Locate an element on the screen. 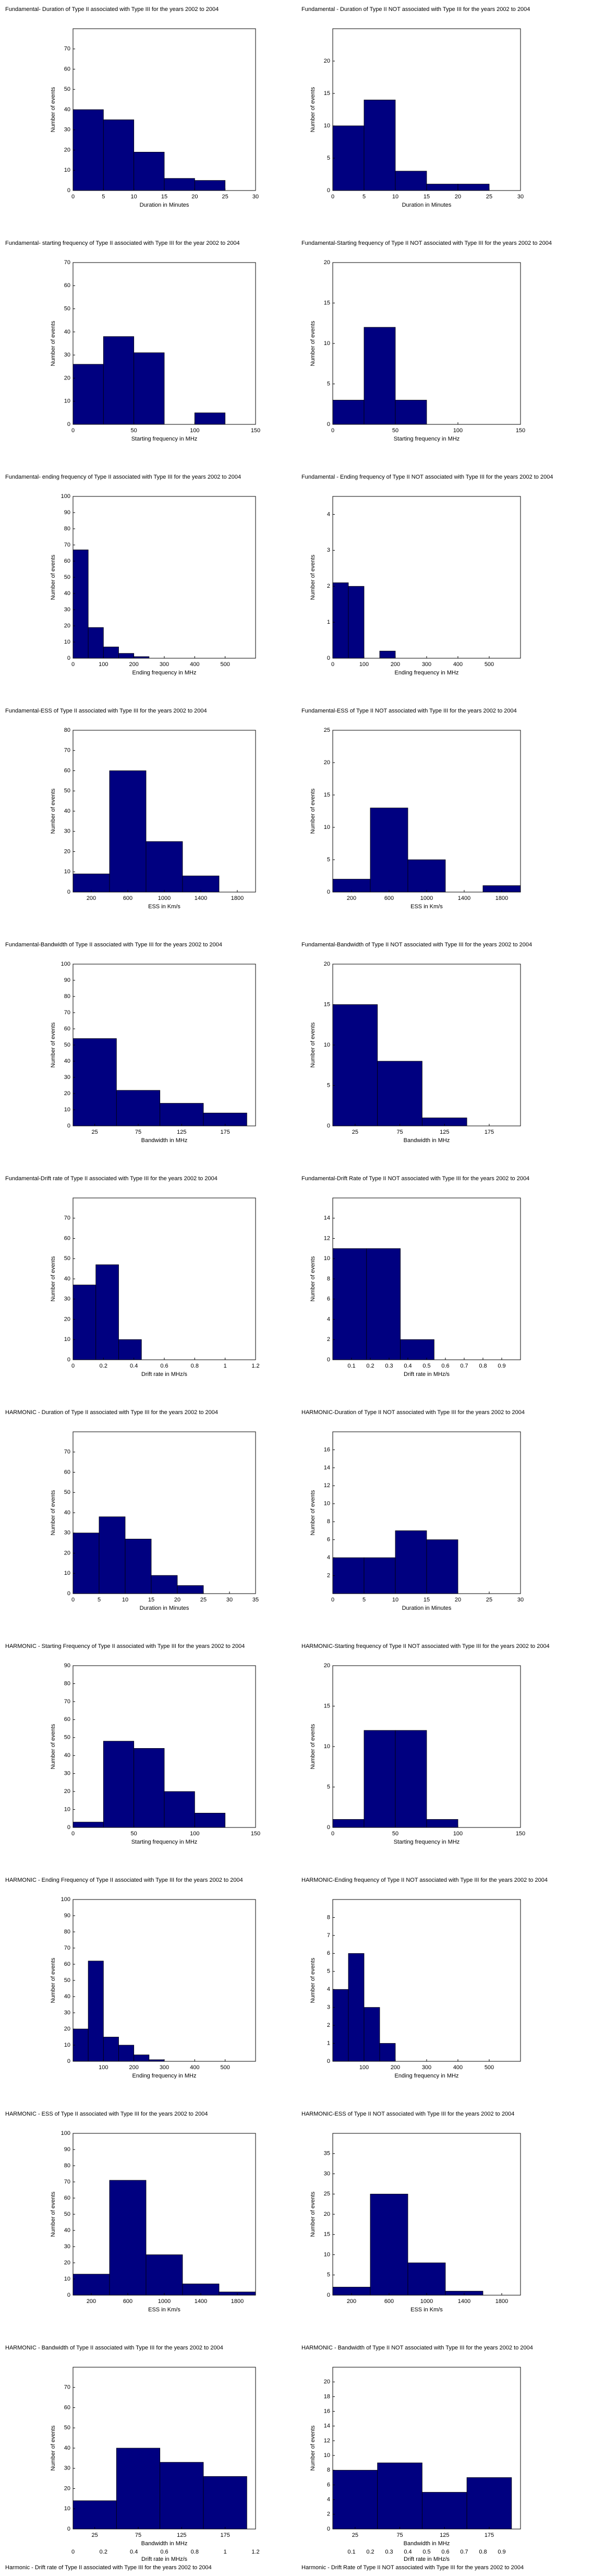 The image size is (593, 2576). x-tick-label: 1000 is located at coordinates (426, 2301).